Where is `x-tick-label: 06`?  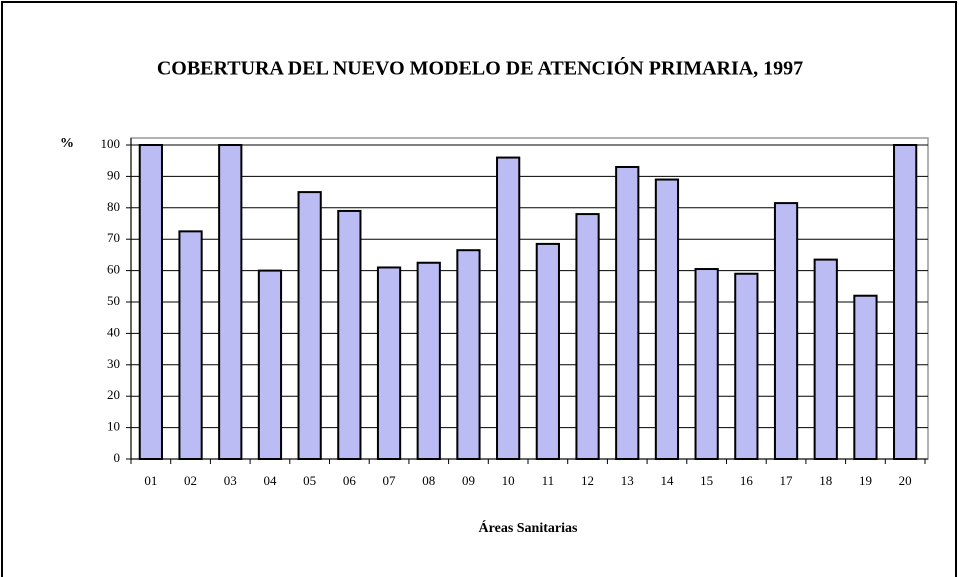 x-tick-label: 06 is located at coordinates (350, 480).